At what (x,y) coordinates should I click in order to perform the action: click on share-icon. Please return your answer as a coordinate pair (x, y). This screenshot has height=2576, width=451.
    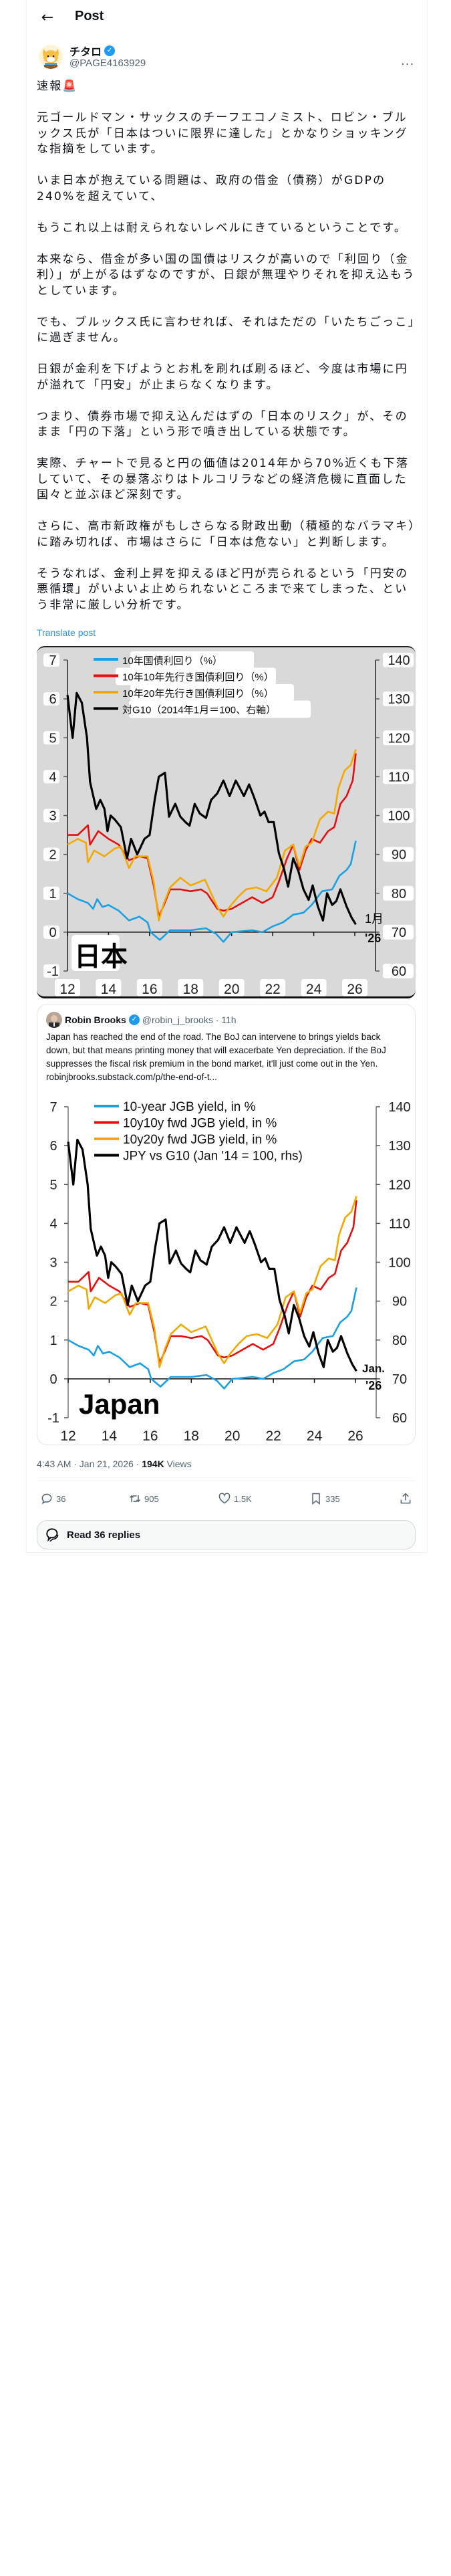
    Looking at the image, I should click on (405, 1498).